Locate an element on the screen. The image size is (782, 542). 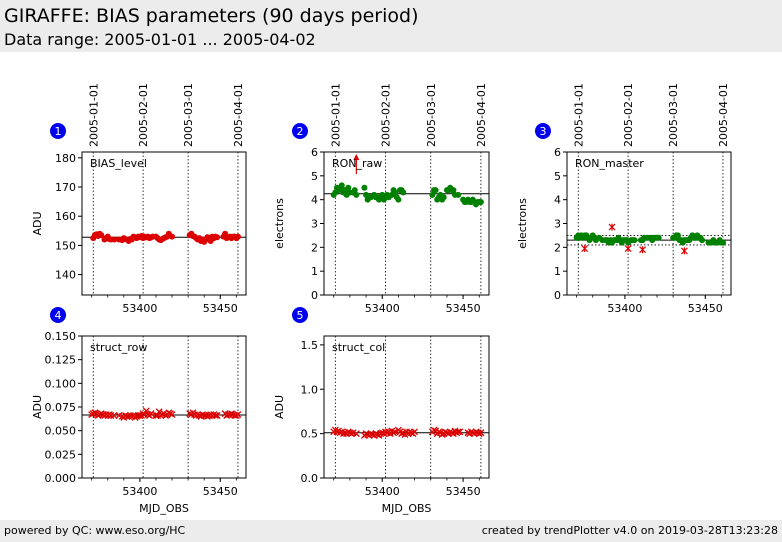
panel-number: 5 is located at coordinates (300, 315).